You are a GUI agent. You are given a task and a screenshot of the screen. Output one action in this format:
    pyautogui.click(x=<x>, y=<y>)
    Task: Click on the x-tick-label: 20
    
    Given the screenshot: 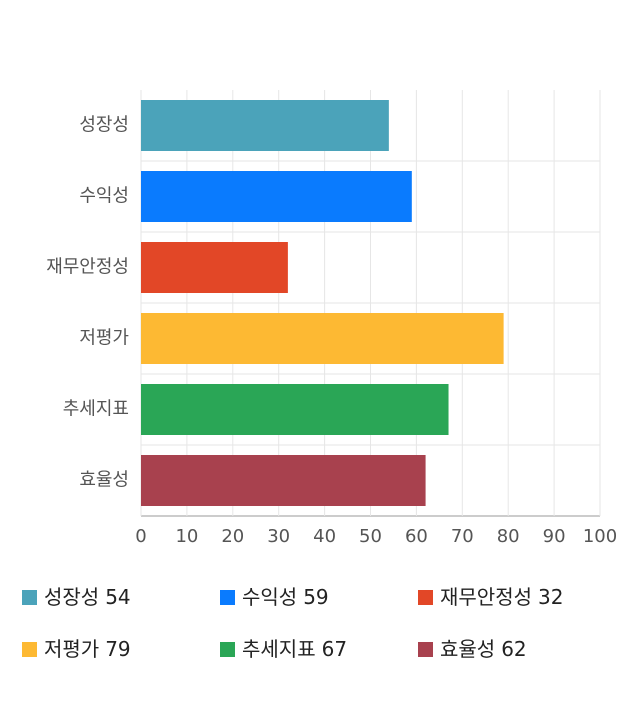 What is the action you would take?
    pyautogui.click(x=232, y=536)
    